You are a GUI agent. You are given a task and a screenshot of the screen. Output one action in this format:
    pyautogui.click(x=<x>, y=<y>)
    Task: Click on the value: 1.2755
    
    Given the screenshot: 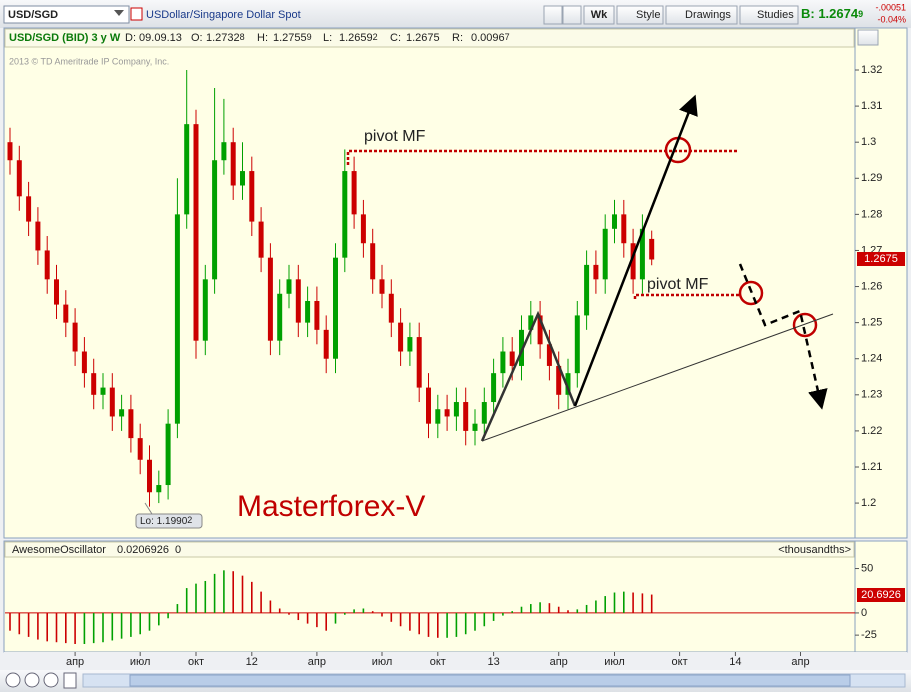 What is the action you would take?
    pyautogui.click(x=290, y=38)
    